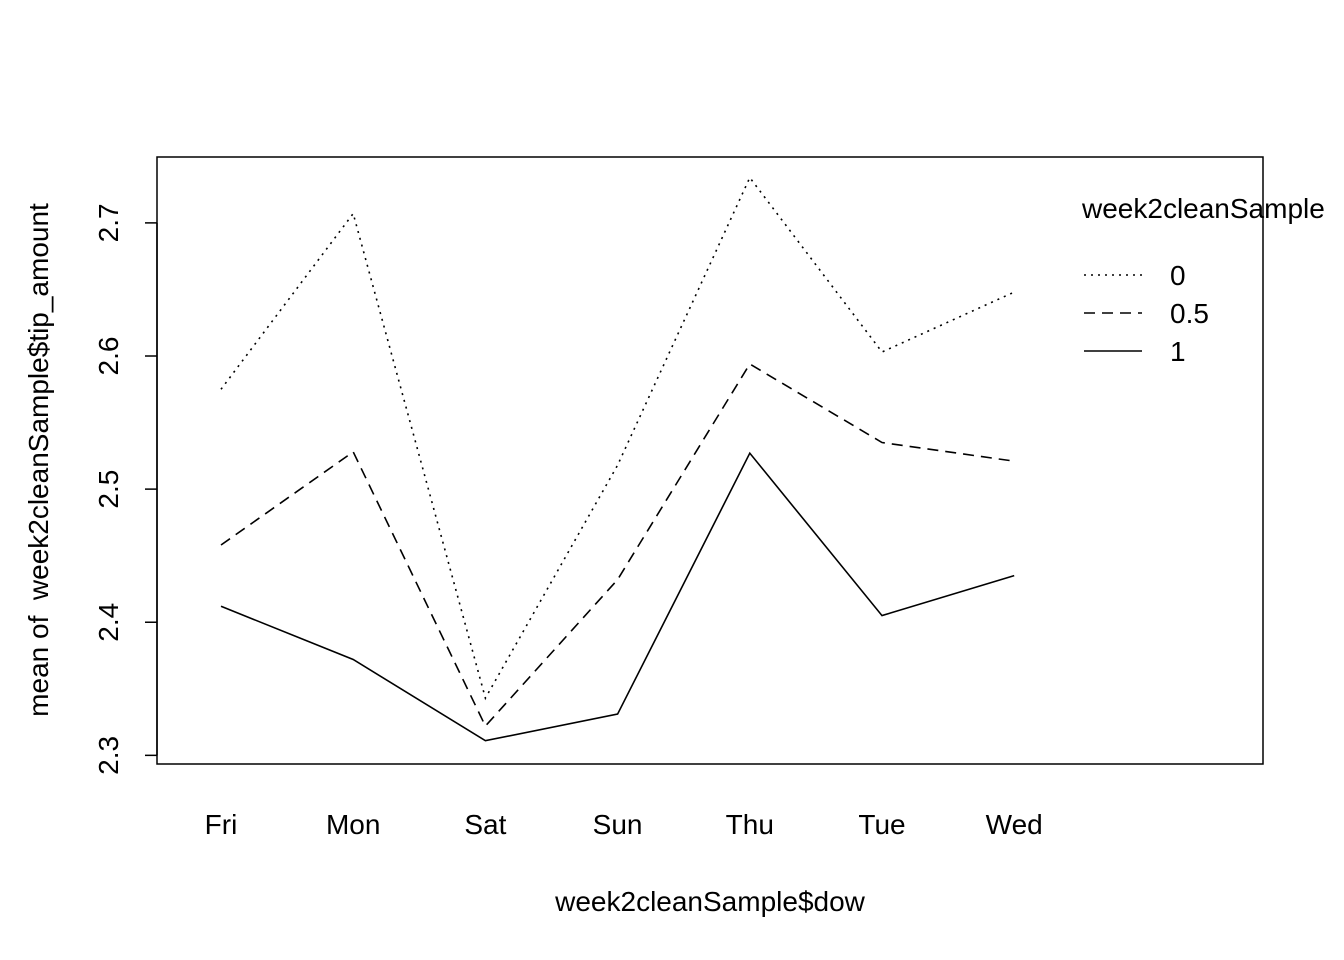 This screenshot has width=1344, height=960. What do you see at coordinates (1014, 824) in the screenshot?
I see `x-tick-label: Wed` at bounding box center [1014, 824].